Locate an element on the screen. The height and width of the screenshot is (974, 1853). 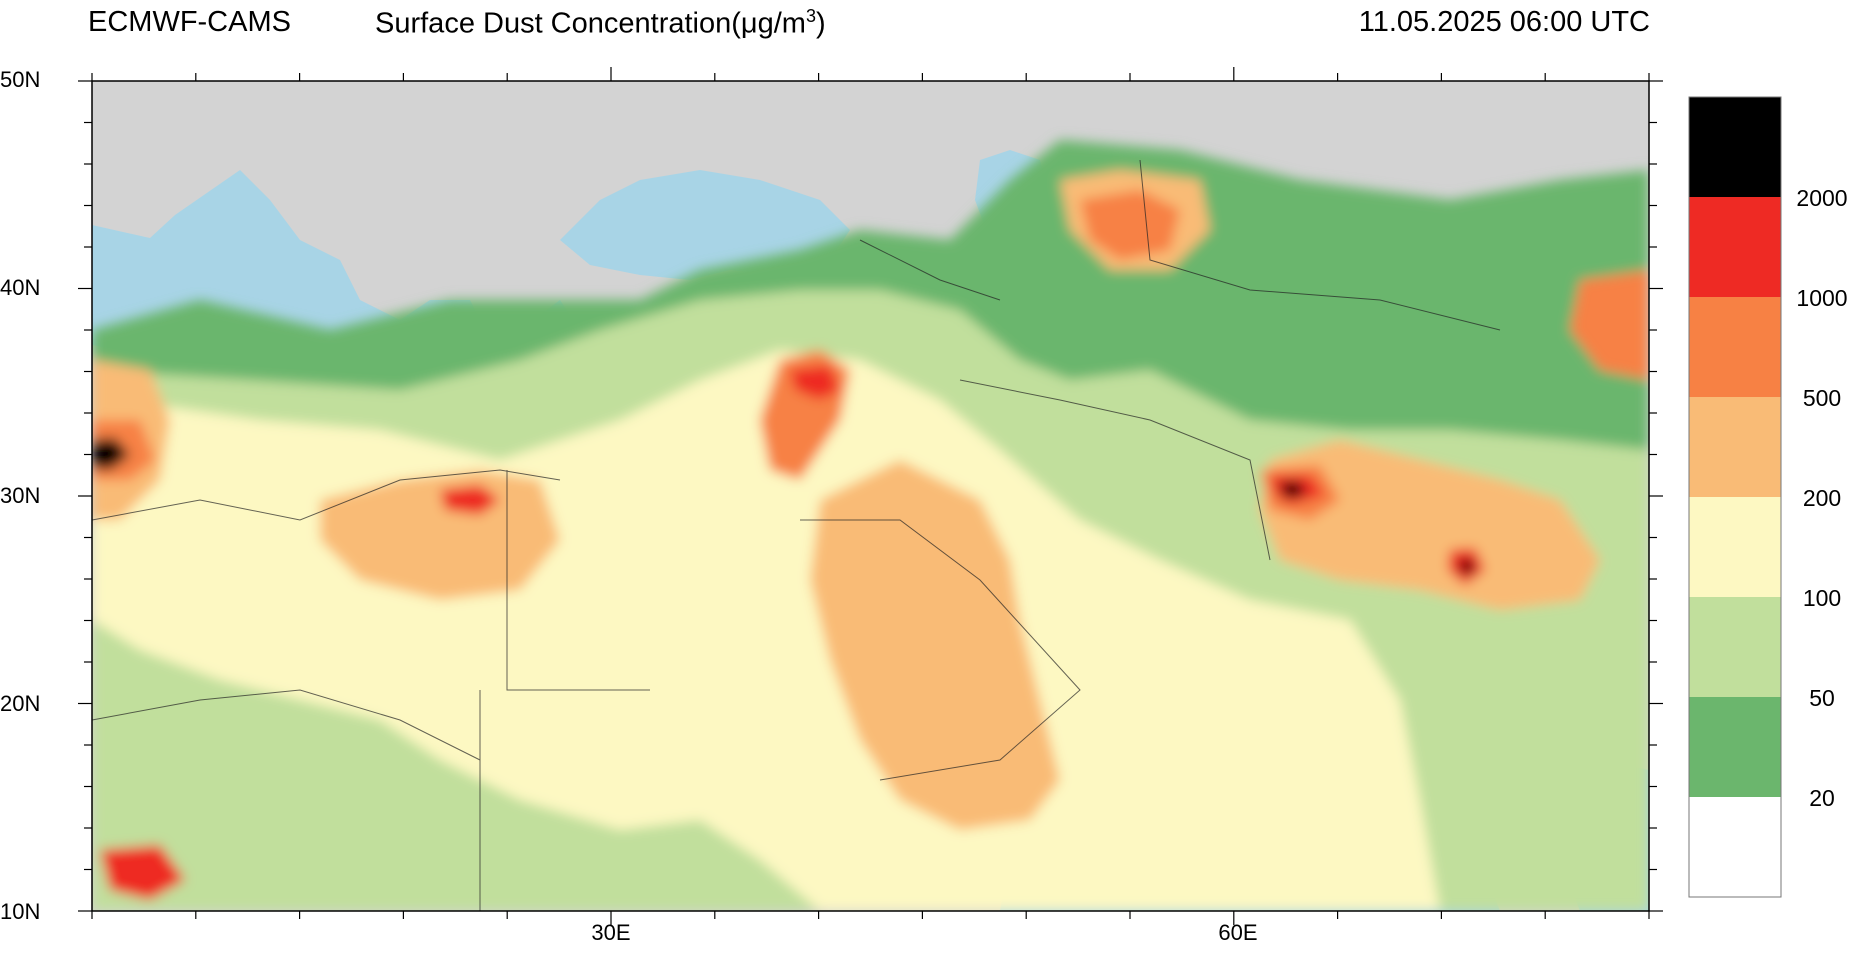
colorbar-border is located at coordinates (1735, 497).